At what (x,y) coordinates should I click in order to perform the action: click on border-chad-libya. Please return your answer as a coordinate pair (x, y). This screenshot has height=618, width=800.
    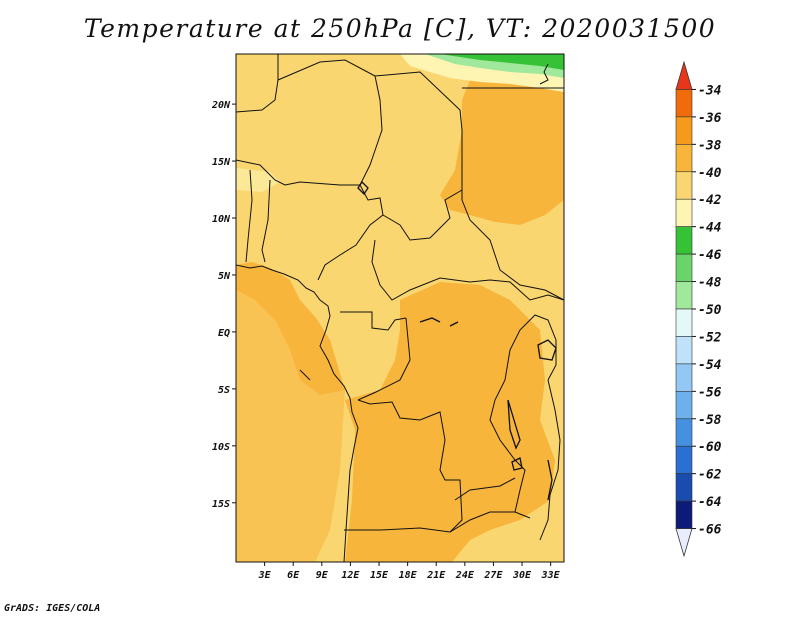
    Looking at the image, I should click on (418, 135).